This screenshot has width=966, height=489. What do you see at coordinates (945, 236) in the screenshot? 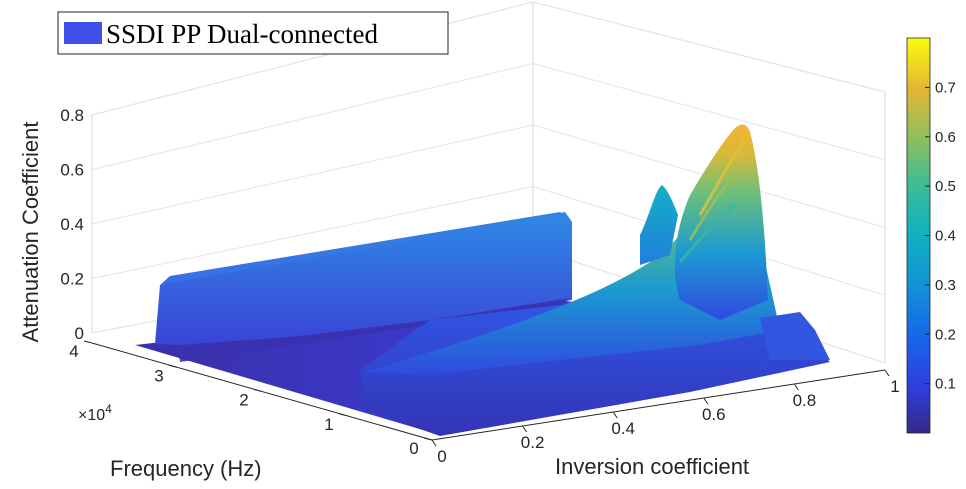
I see `colorbar-tick-label: 0.4` at bounding box center [945, 236].